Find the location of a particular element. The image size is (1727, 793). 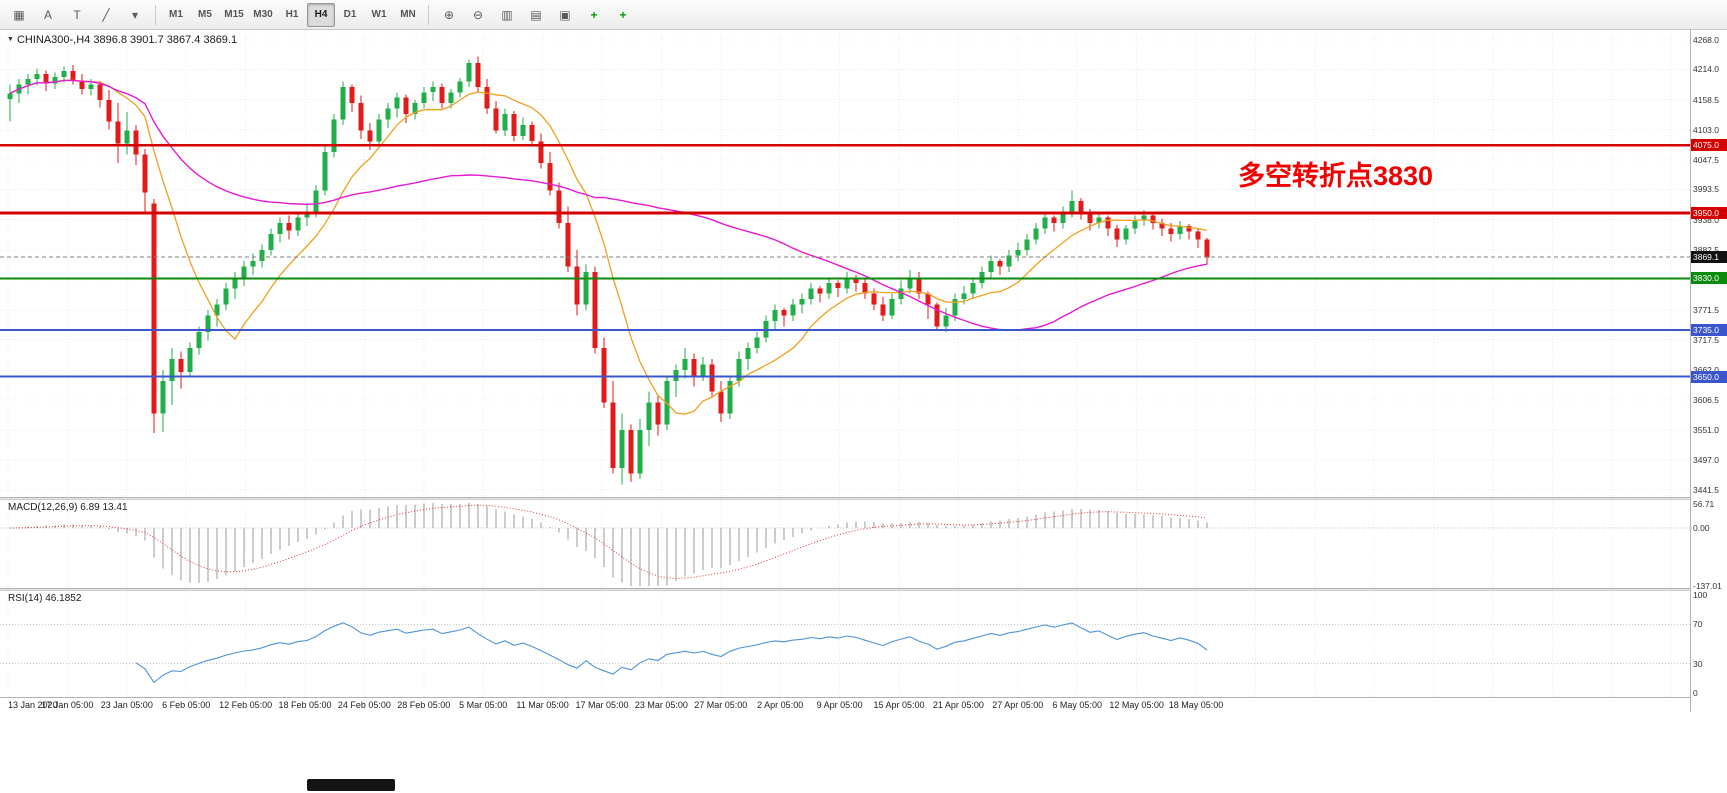

hline-price-tag: 3830.0 is located at coordinates (1709, 278).